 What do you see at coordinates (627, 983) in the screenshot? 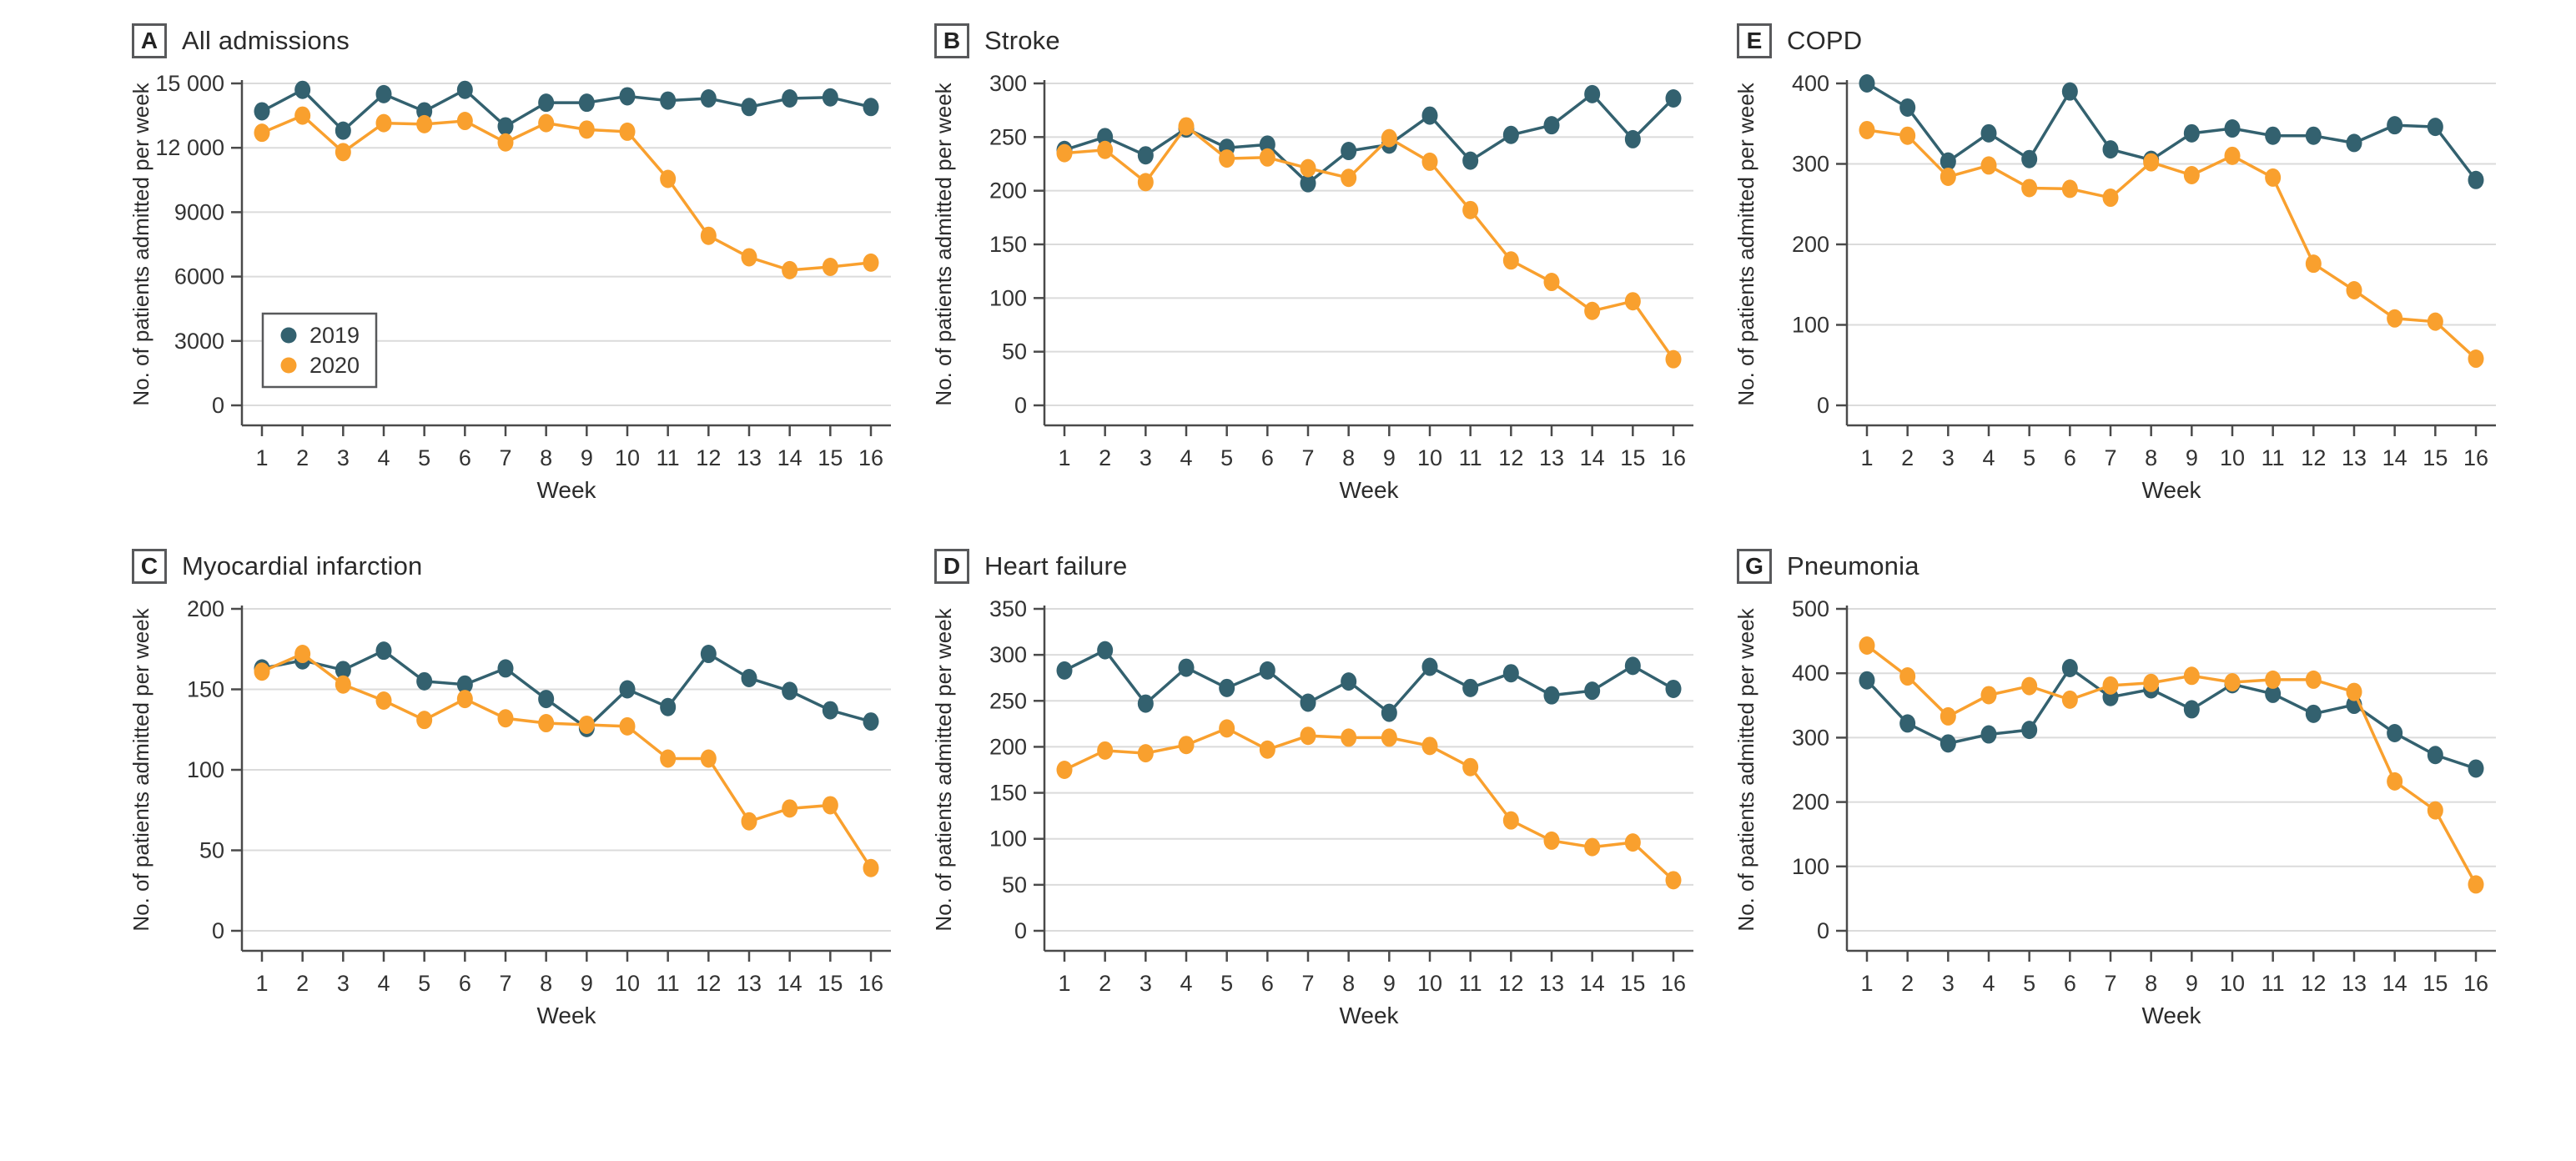
I see `x-tick-label: 10` at bounding box center [627, 983].